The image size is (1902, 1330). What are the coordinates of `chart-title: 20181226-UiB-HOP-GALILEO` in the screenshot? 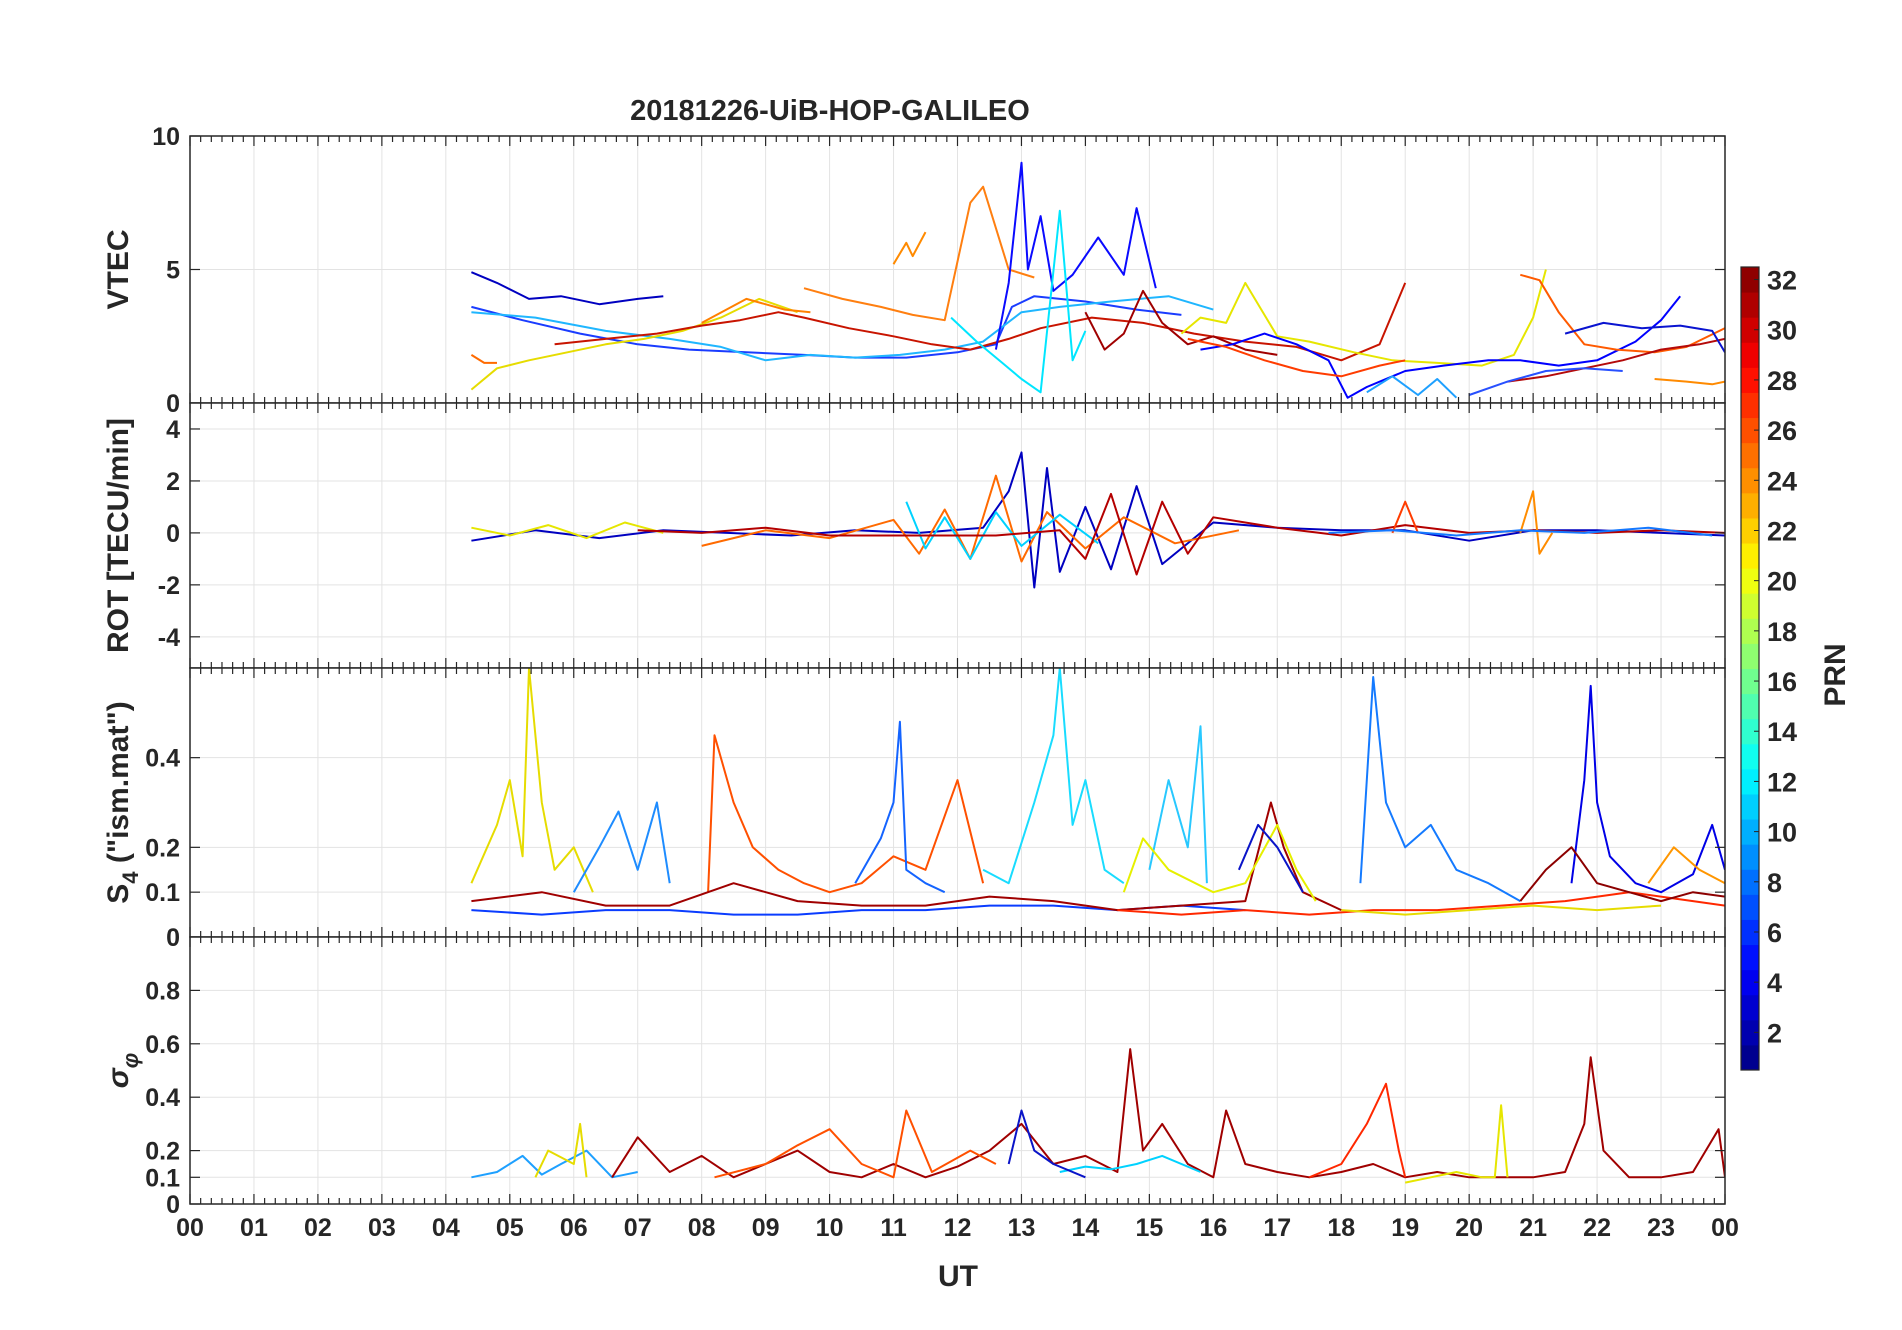 It's located at (830, 111).